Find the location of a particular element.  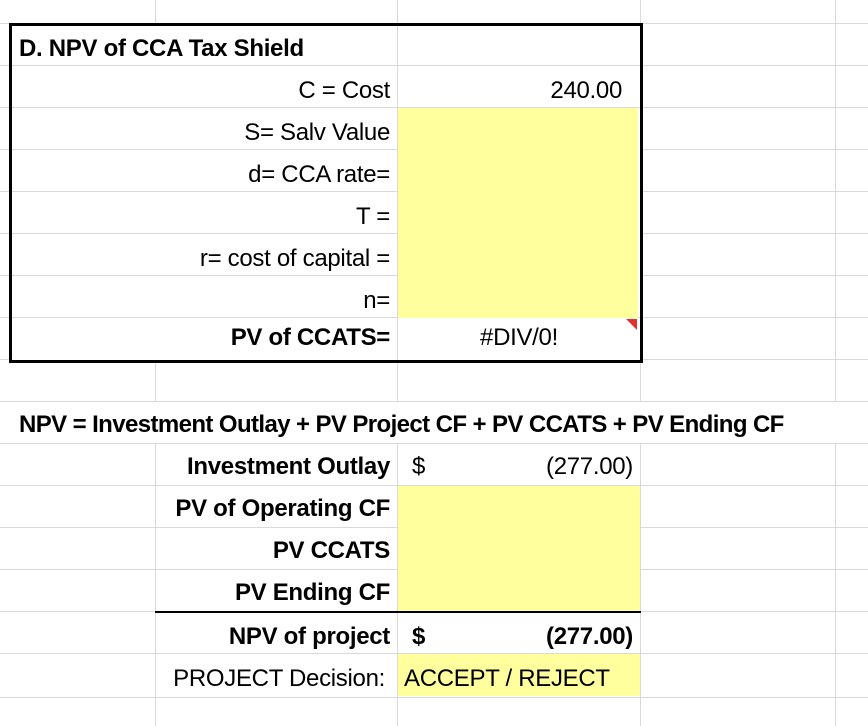

investment-outlay-label: Investment Outlay is located at coordinates (288, 466).